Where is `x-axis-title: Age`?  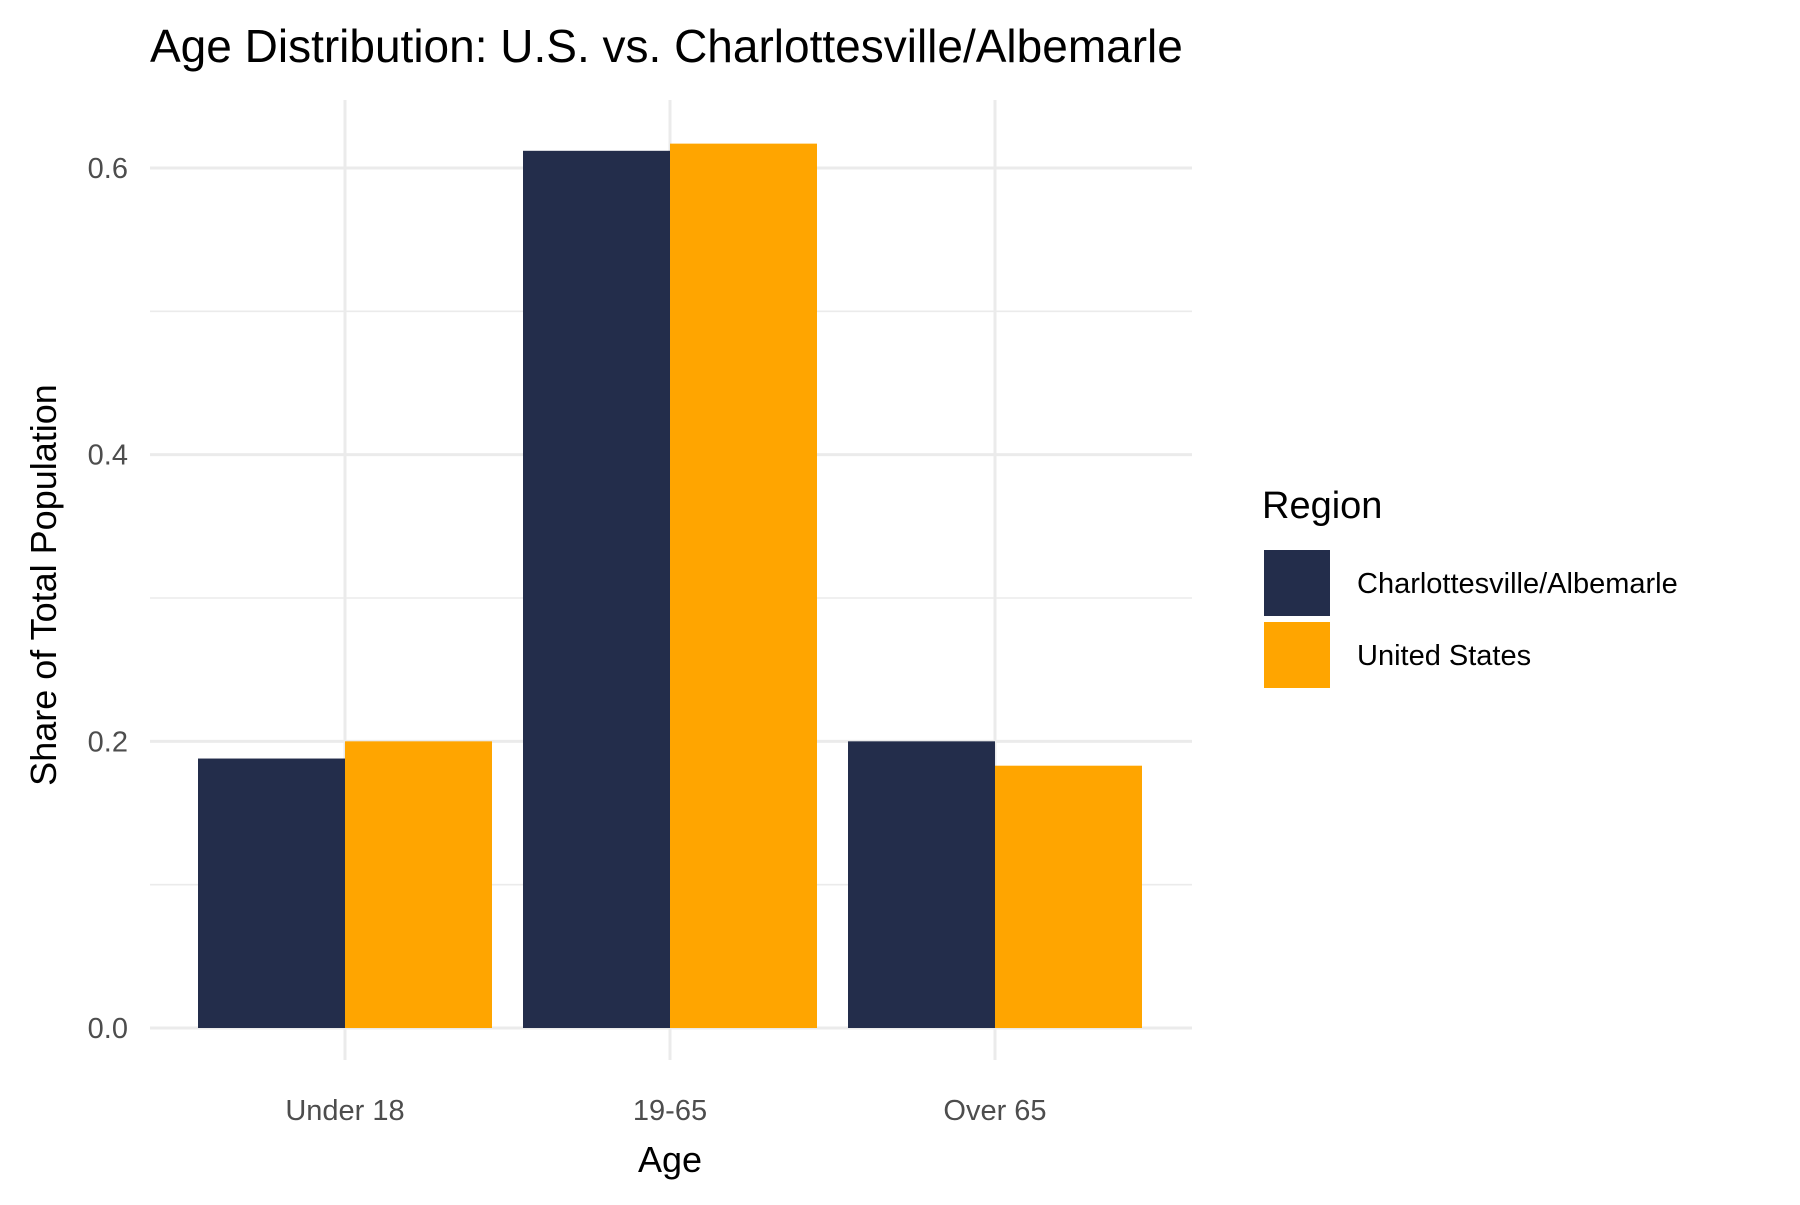 x-axis-title: Age is located at coordinates (670, 1159).